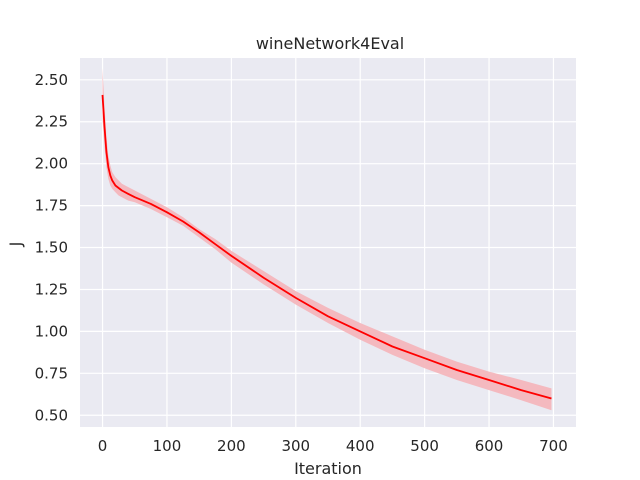  Describe the element at coordinates (51, 373) in the screenshot. I see `y-tick-label: 0.75` at that location.